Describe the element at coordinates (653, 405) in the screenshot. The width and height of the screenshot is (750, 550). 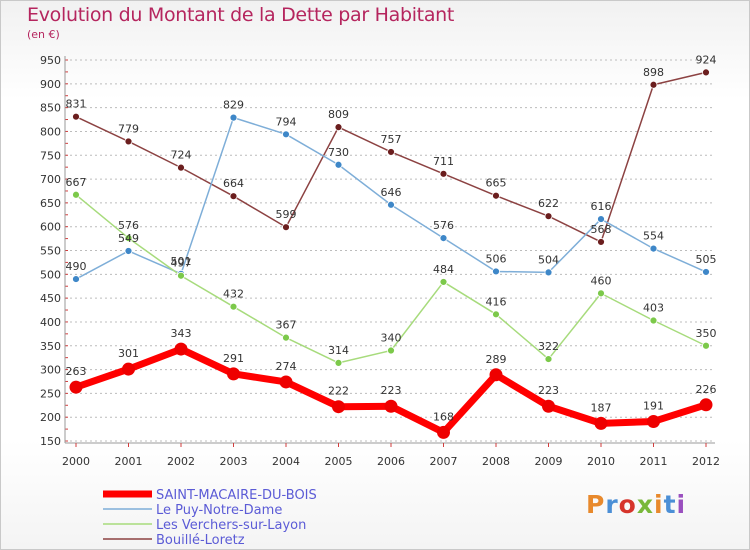
I see `data-label: 191` at that location.